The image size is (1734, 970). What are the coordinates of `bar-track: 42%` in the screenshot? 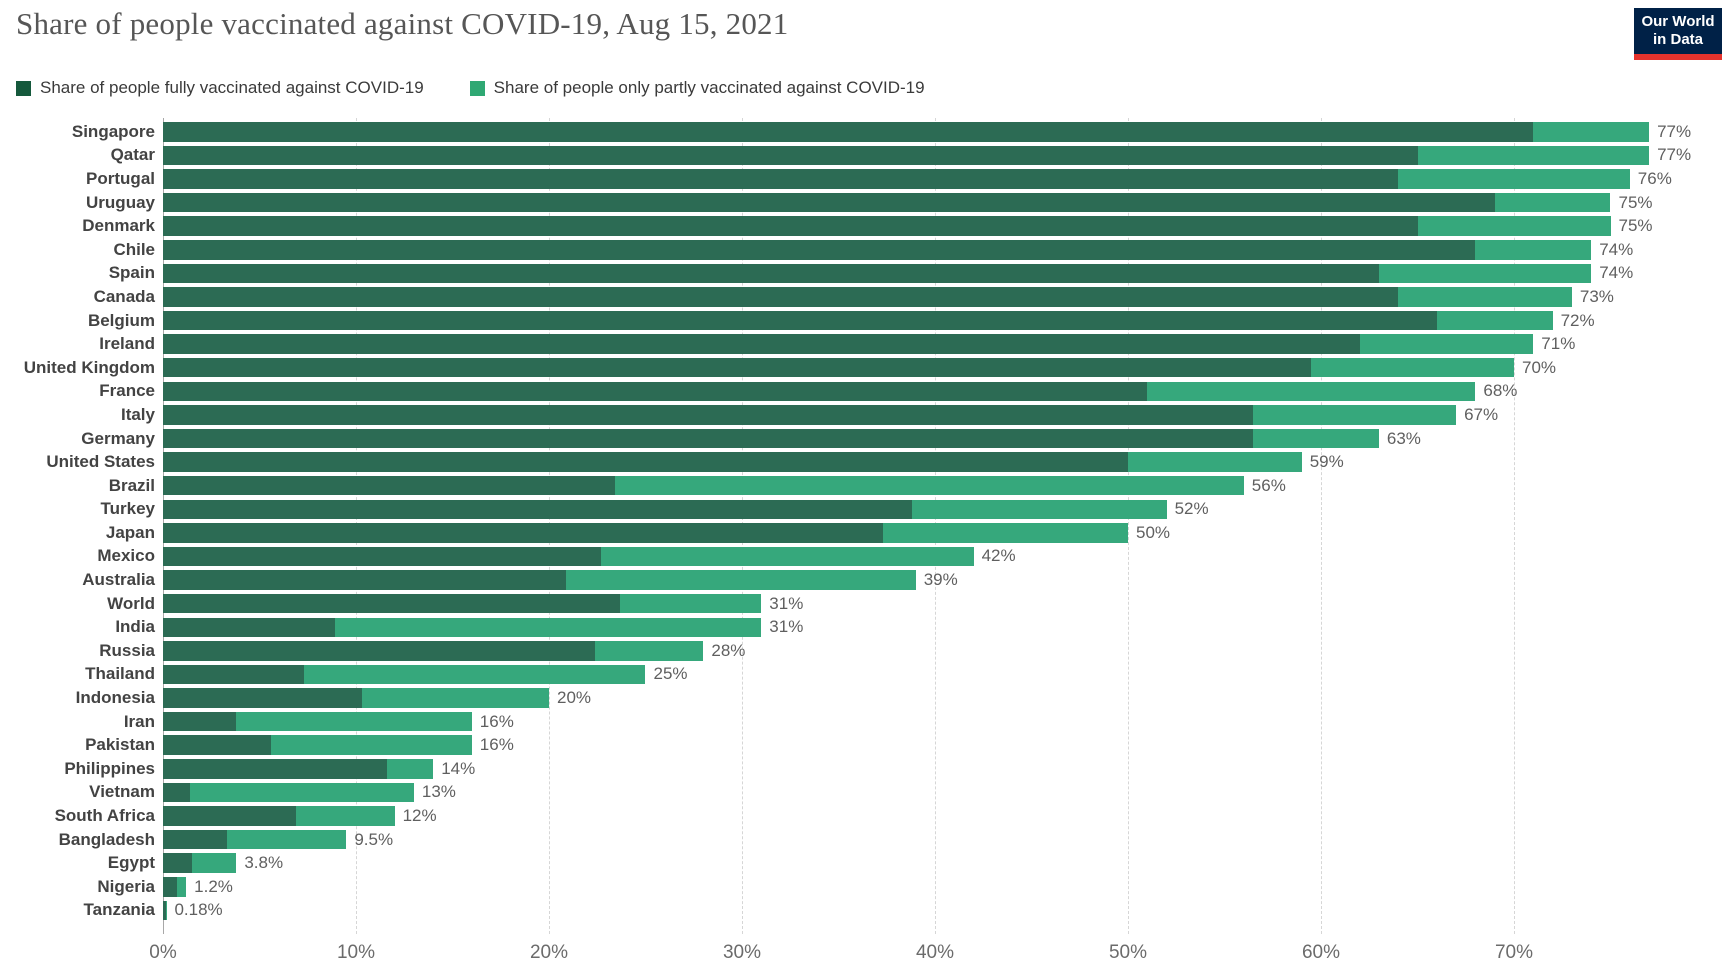 It's located at (589, 556).